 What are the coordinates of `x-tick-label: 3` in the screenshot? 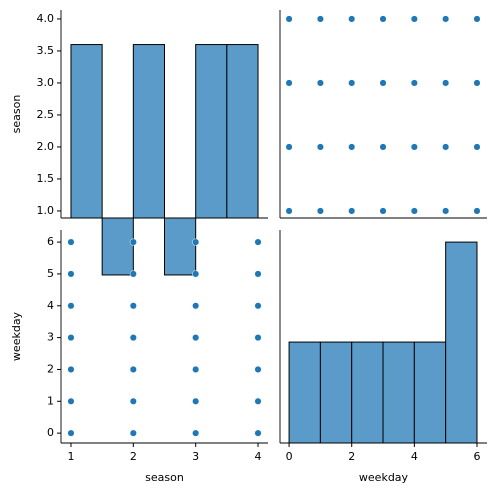 It's located at (195, 456).